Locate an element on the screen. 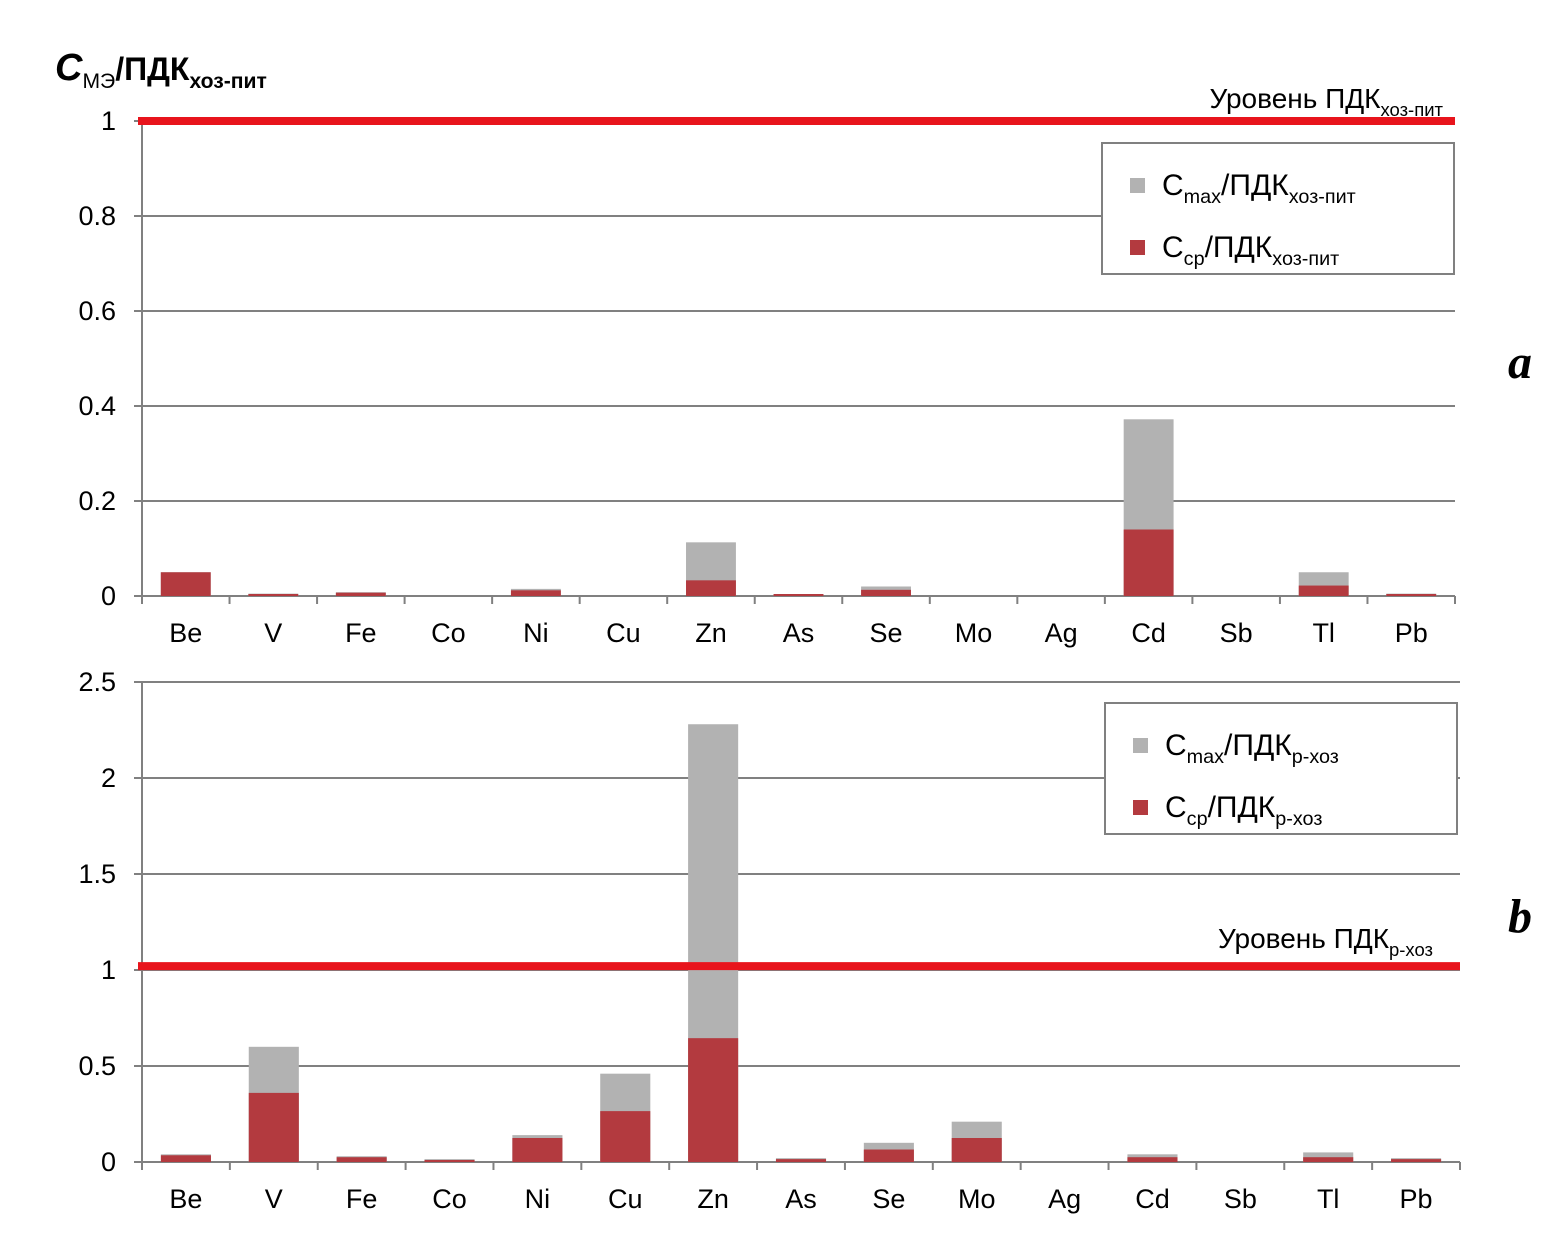 The width and height of the screenshot is (1558, 1245). bar-avg-Co is located at coordinates (449, 1161).